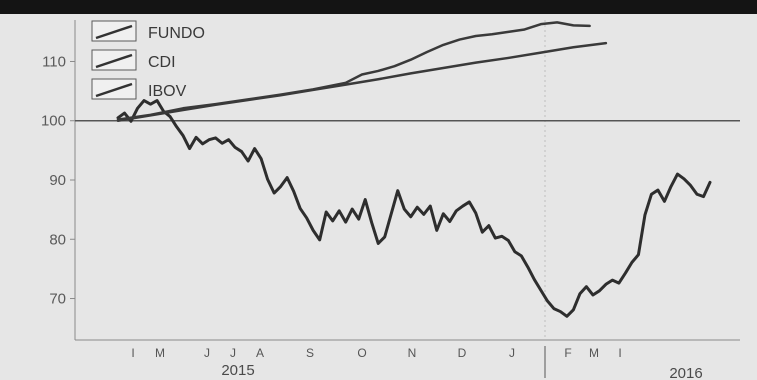 The height and width of the screenshot is (380, 757). Describe the element at coordinates (310, 353) in the screenshot. I see `x-month-label: S` at that location.